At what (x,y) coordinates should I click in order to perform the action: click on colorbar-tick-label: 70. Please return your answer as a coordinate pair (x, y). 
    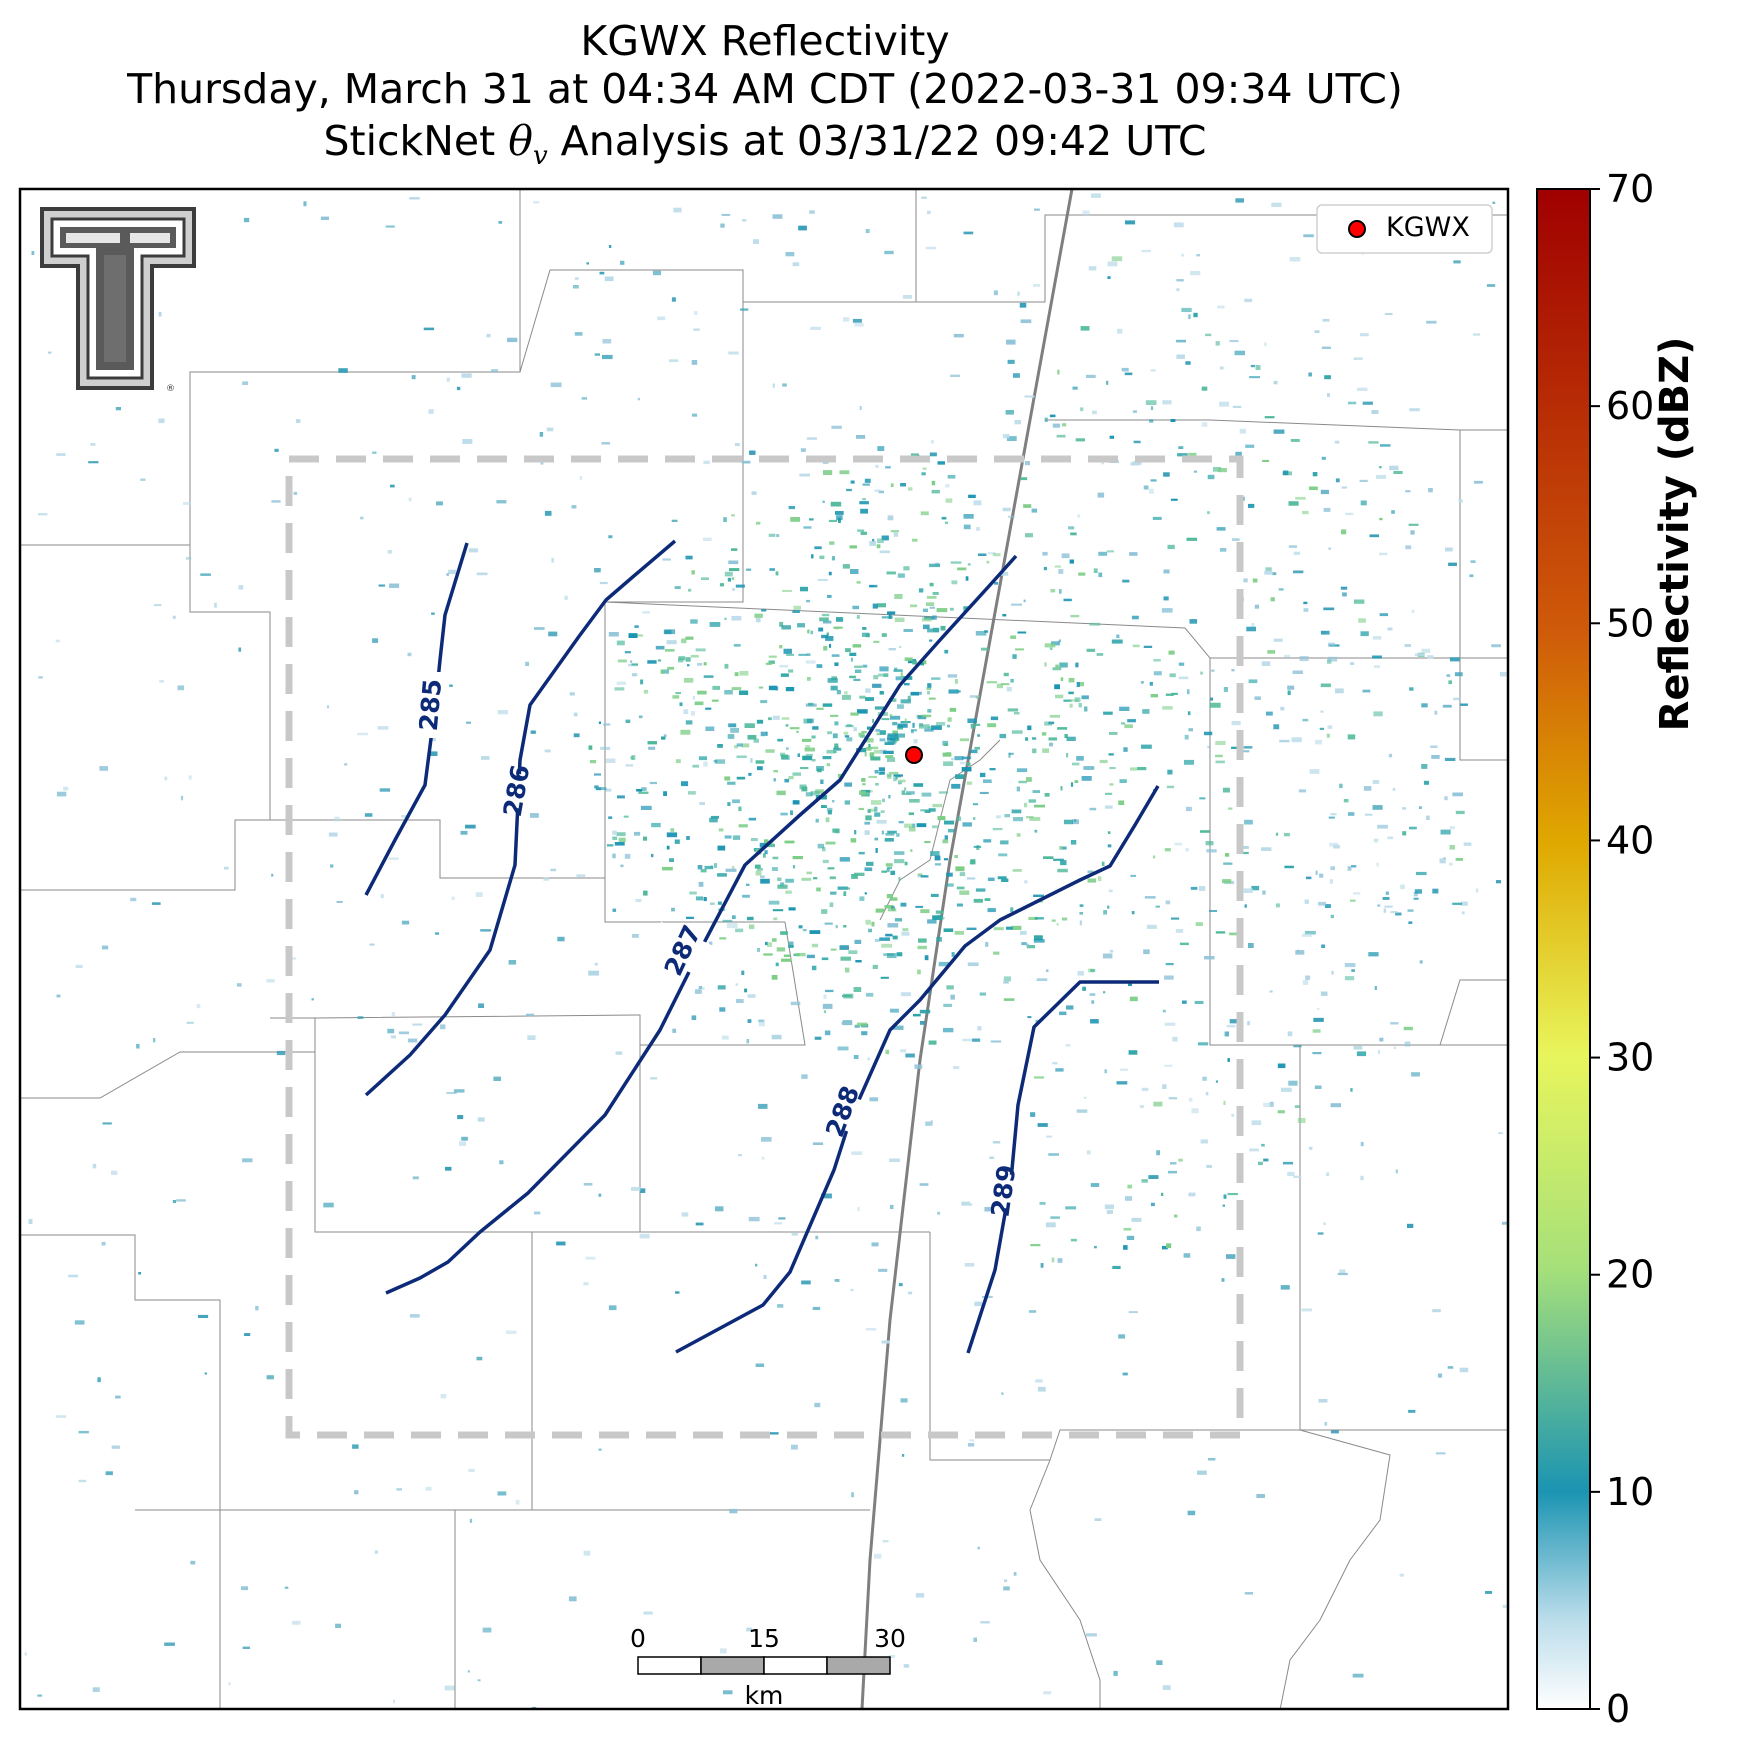
    Looking at the image, I should click on (1630, 189).